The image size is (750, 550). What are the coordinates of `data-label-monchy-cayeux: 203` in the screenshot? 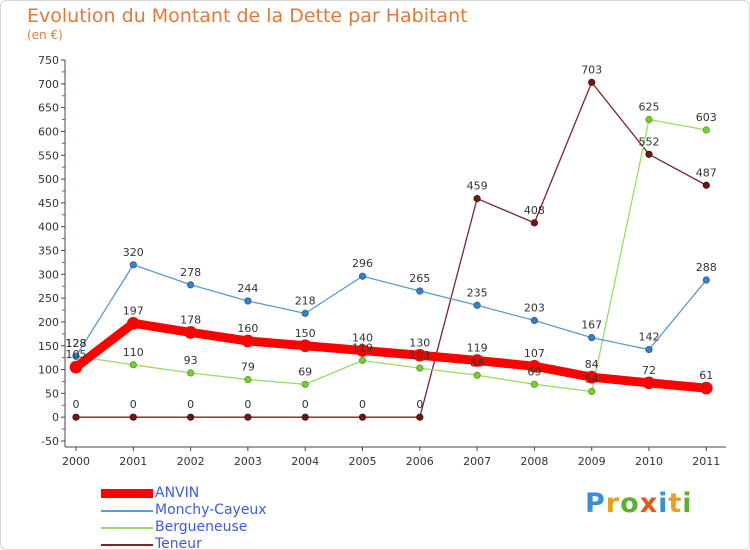 It's located at (534, 308).